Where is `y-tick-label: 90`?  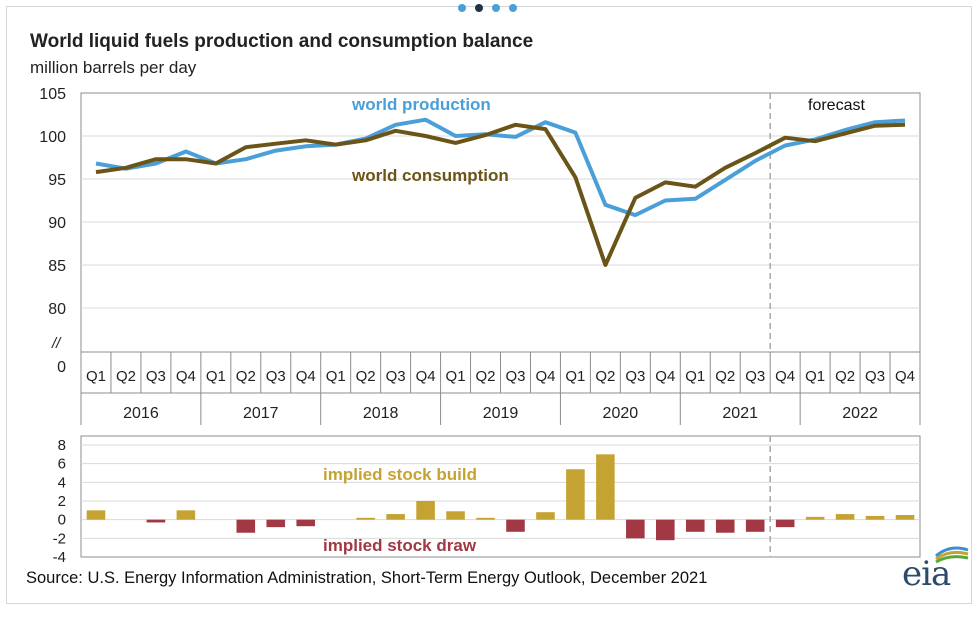
y-tick-label: 90 is located at coordinates (57, 223).